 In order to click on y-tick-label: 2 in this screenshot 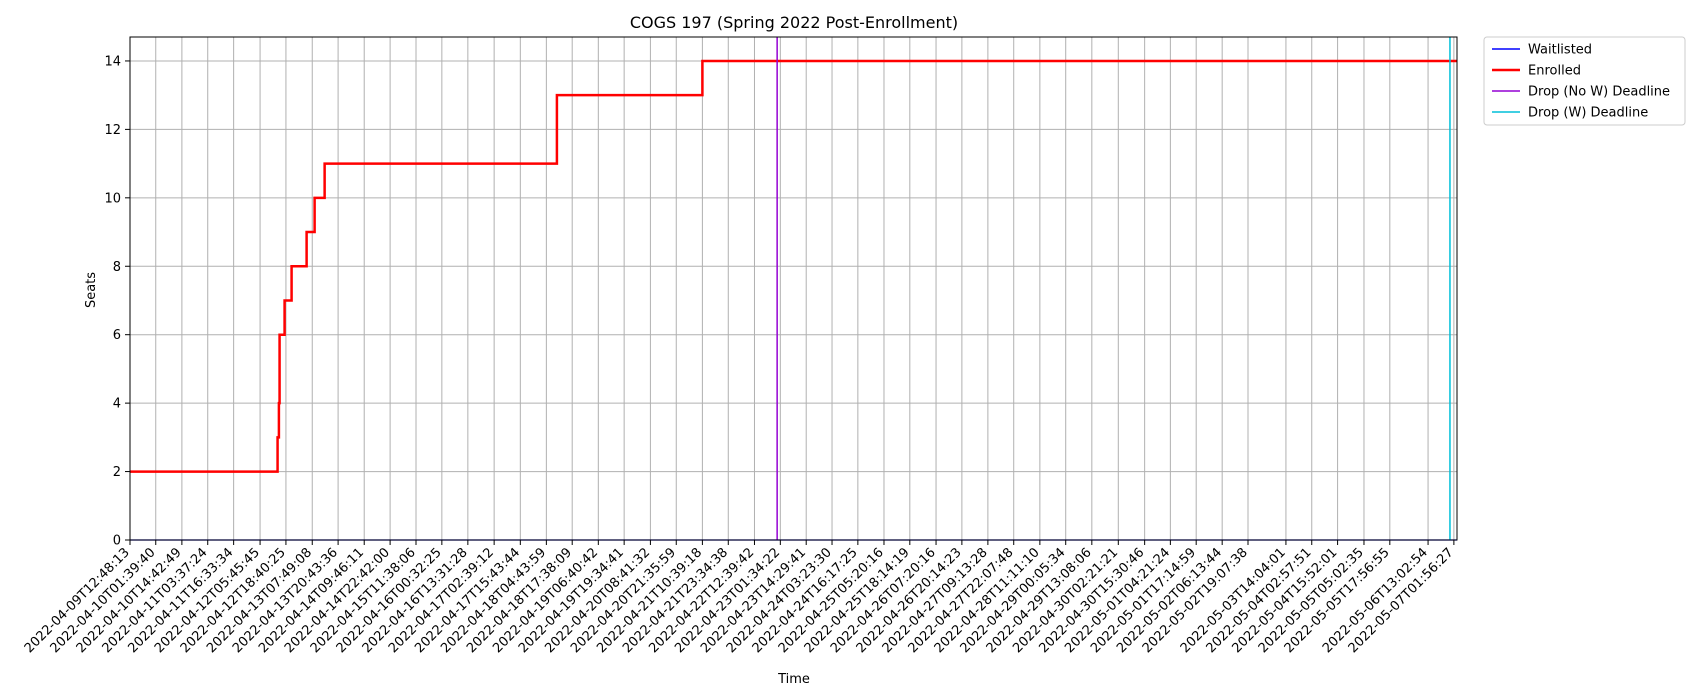, I will do `click(117, 472)`.